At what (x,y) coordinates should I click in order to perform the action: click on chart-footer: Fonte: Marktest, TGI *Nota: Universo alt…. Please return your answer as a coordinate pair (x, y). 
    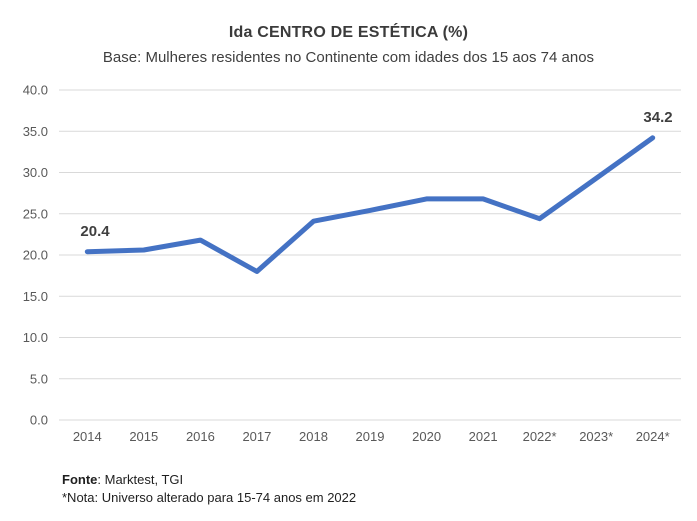
    Looking at the image, I should click on (209, 489).